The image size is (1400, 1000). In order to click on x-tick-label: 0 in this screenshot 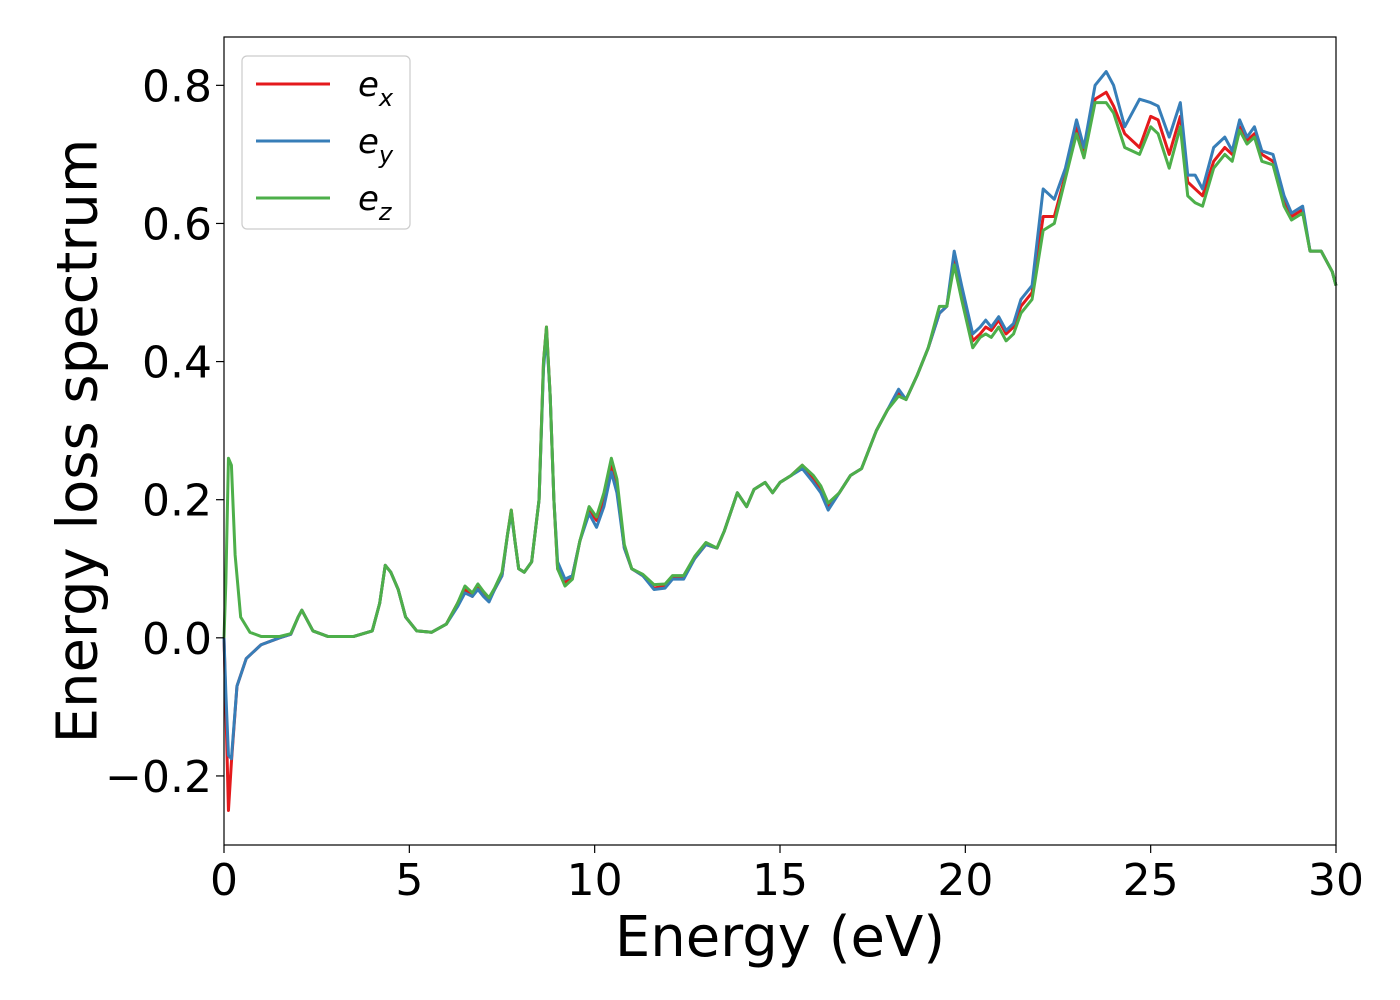, I will do `click(224, 880)`.